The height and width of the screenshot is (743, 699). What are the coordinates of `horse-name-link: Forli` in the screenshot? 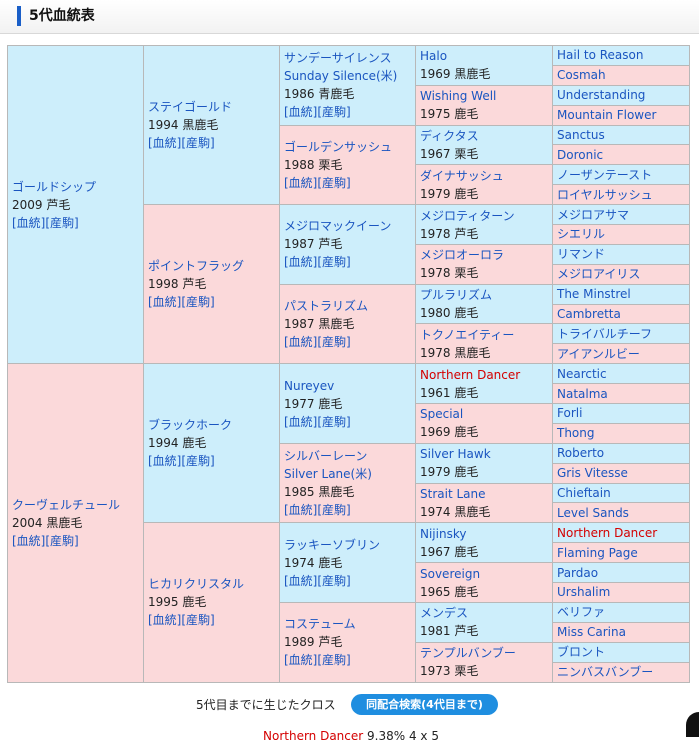 It's located at (570, 413).